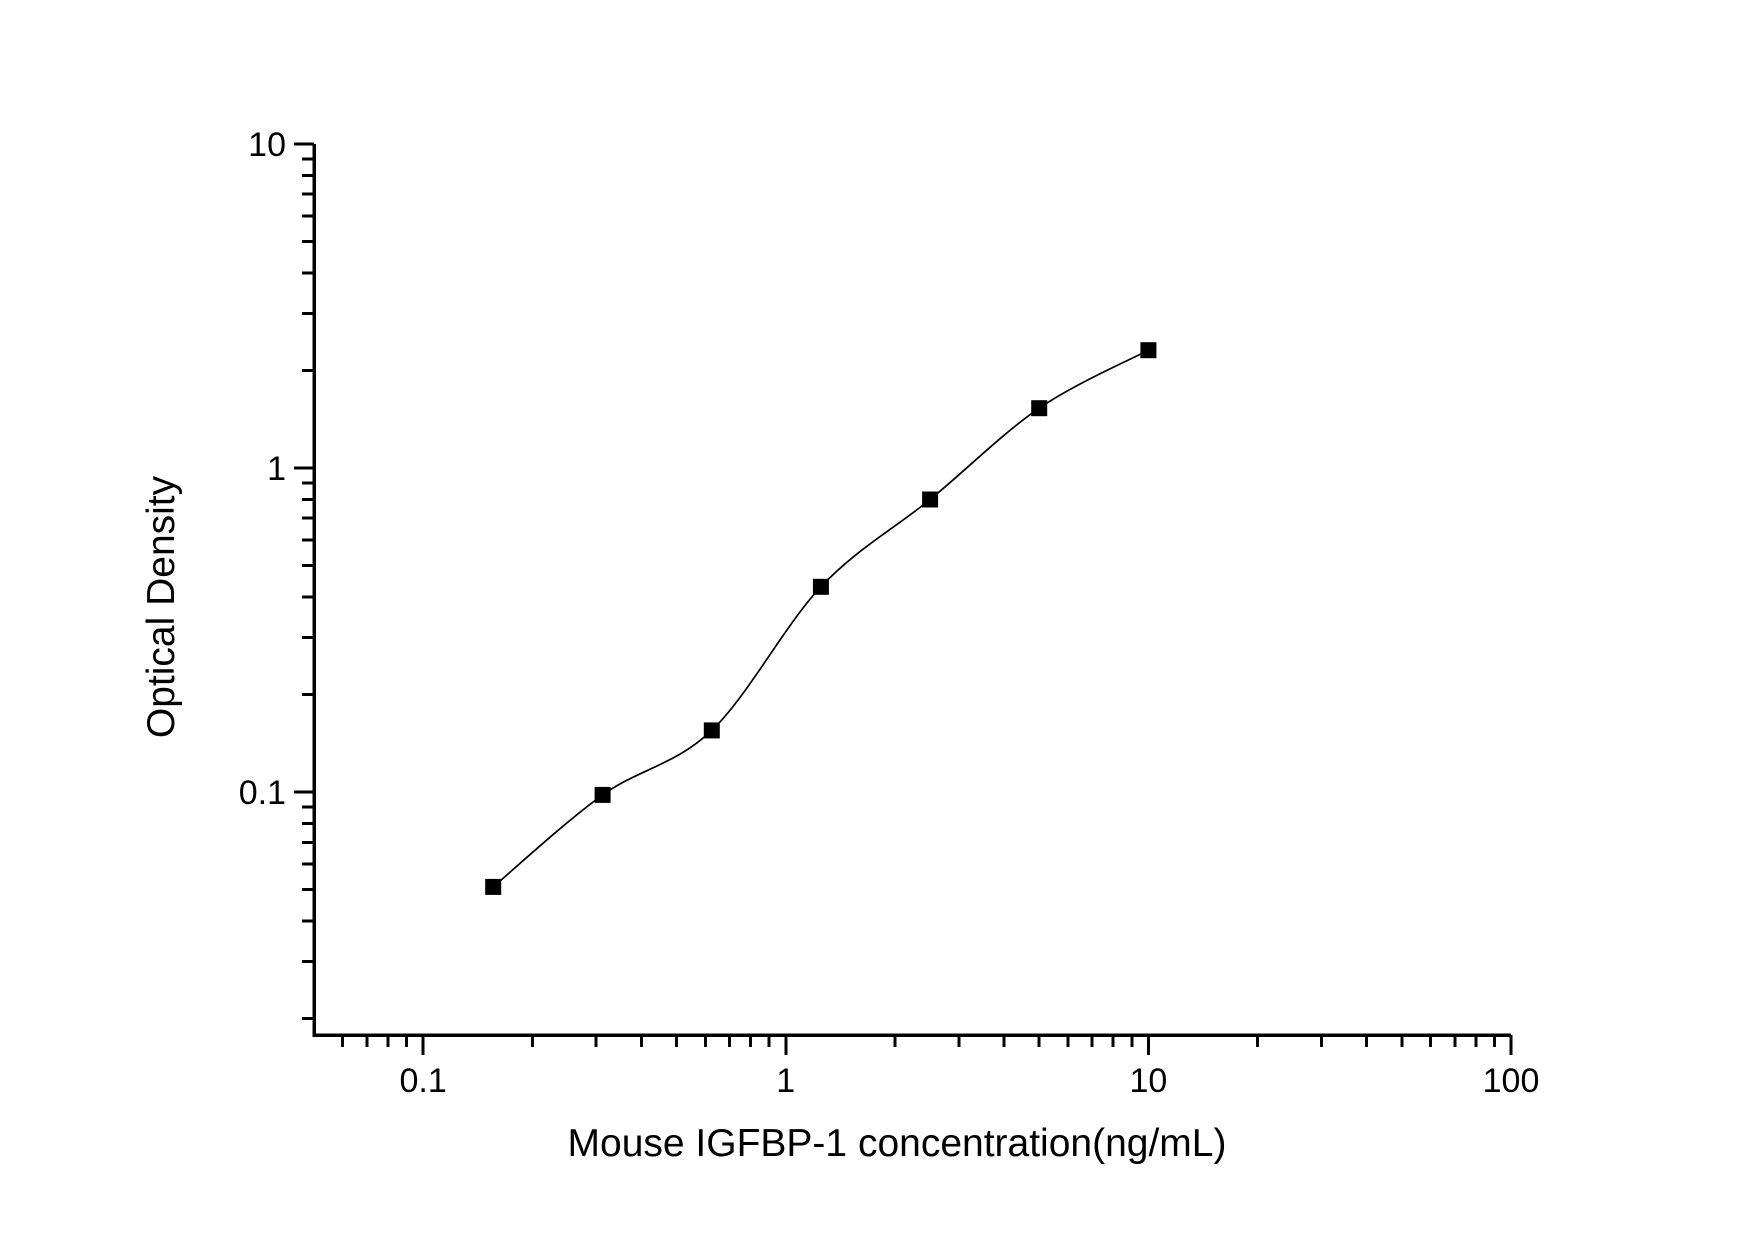 This screenshot has width=1755, height=1240. I want to click on y-tick-label: 1, so click(276, 469).